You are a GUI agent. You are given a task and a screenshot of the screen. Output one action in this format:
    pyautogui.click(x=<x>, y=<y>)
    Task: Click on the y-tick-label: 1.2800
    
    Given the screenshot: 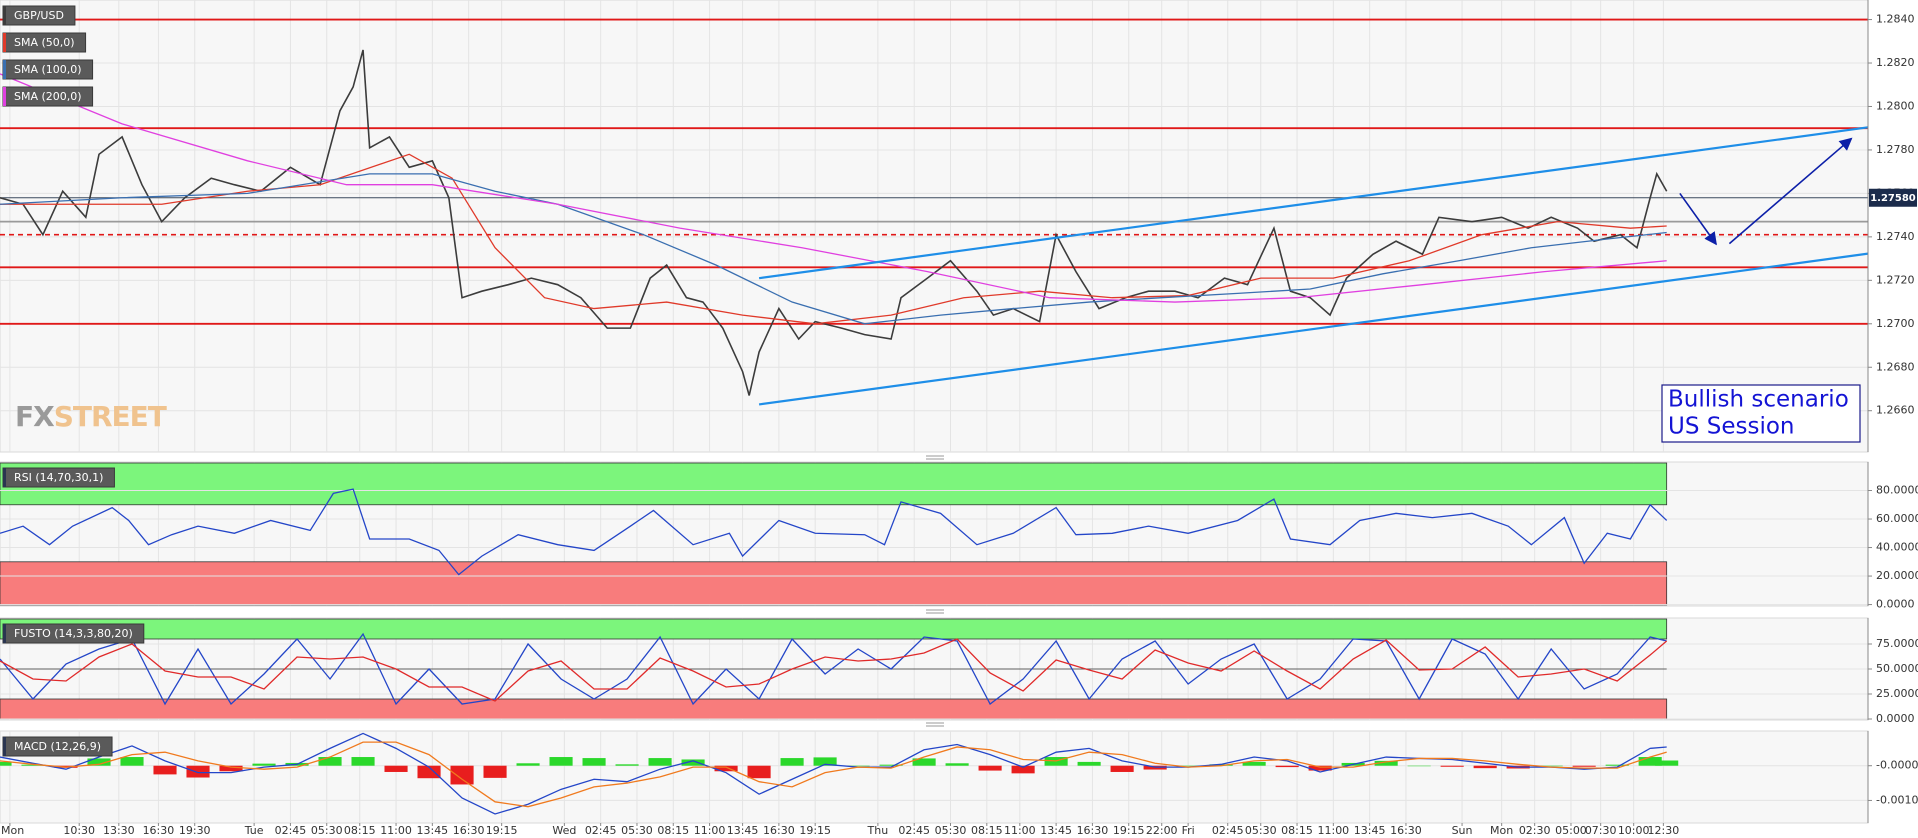 What is the action you would take?
    pyautogui.click(x=1895, y=105)
    